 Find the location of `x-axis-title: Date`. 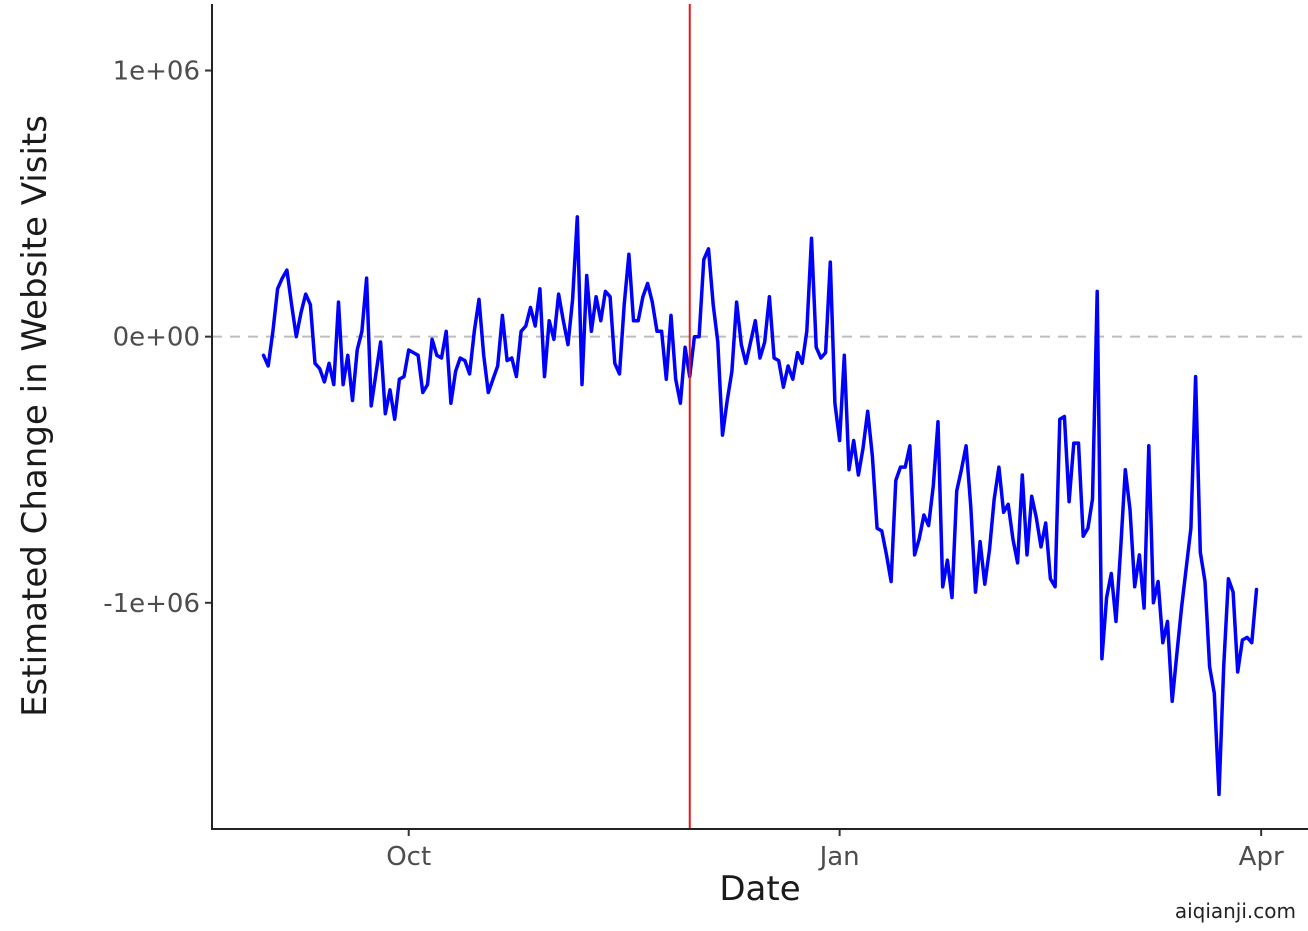

x-axis-title: Date is located at coordinates (759, 889).